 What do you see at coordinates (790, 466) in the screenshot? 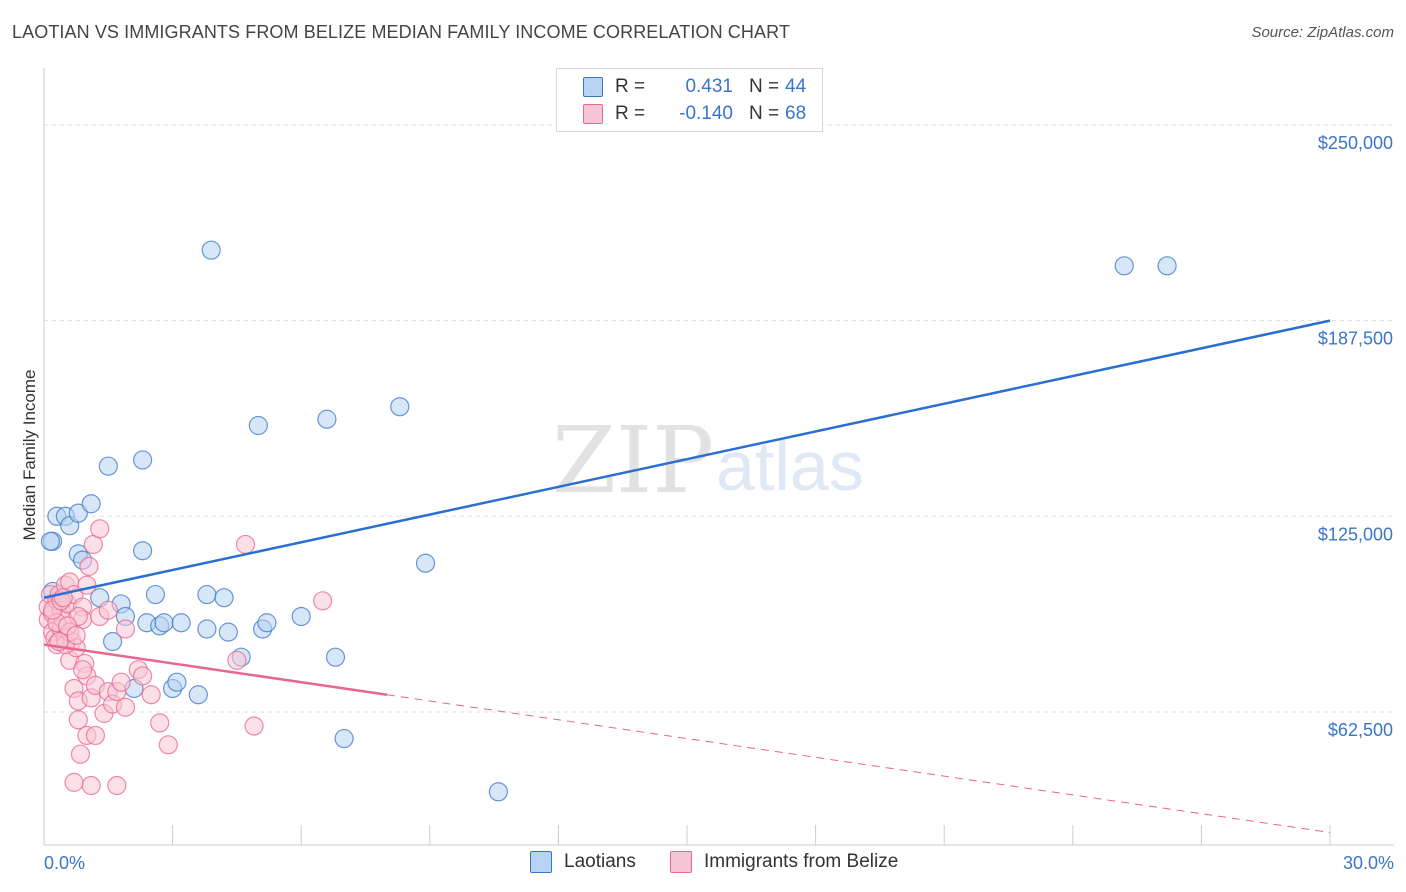
I see `watermark-atlas: atlas` at bounding box center [790, 466].